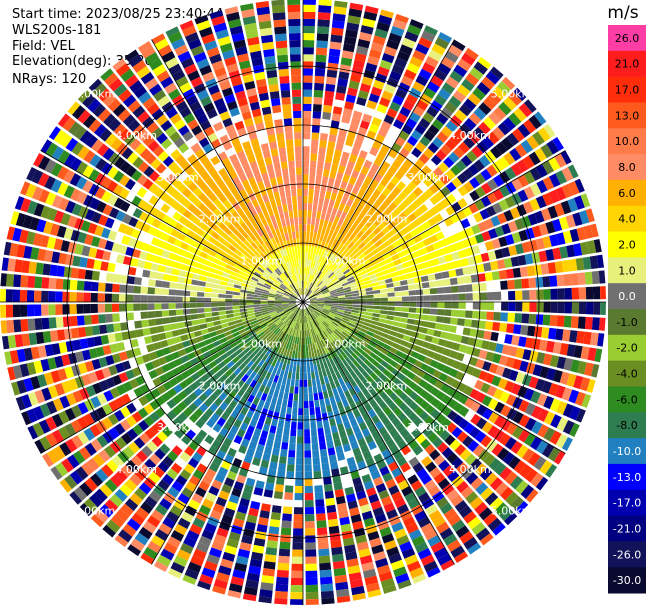 This screenshot has height=607, width=647. What do you see at coordinates (56, 30) in the screenshot?
I see `station-line: WLS200s-181` at bounding box center [56, 30].